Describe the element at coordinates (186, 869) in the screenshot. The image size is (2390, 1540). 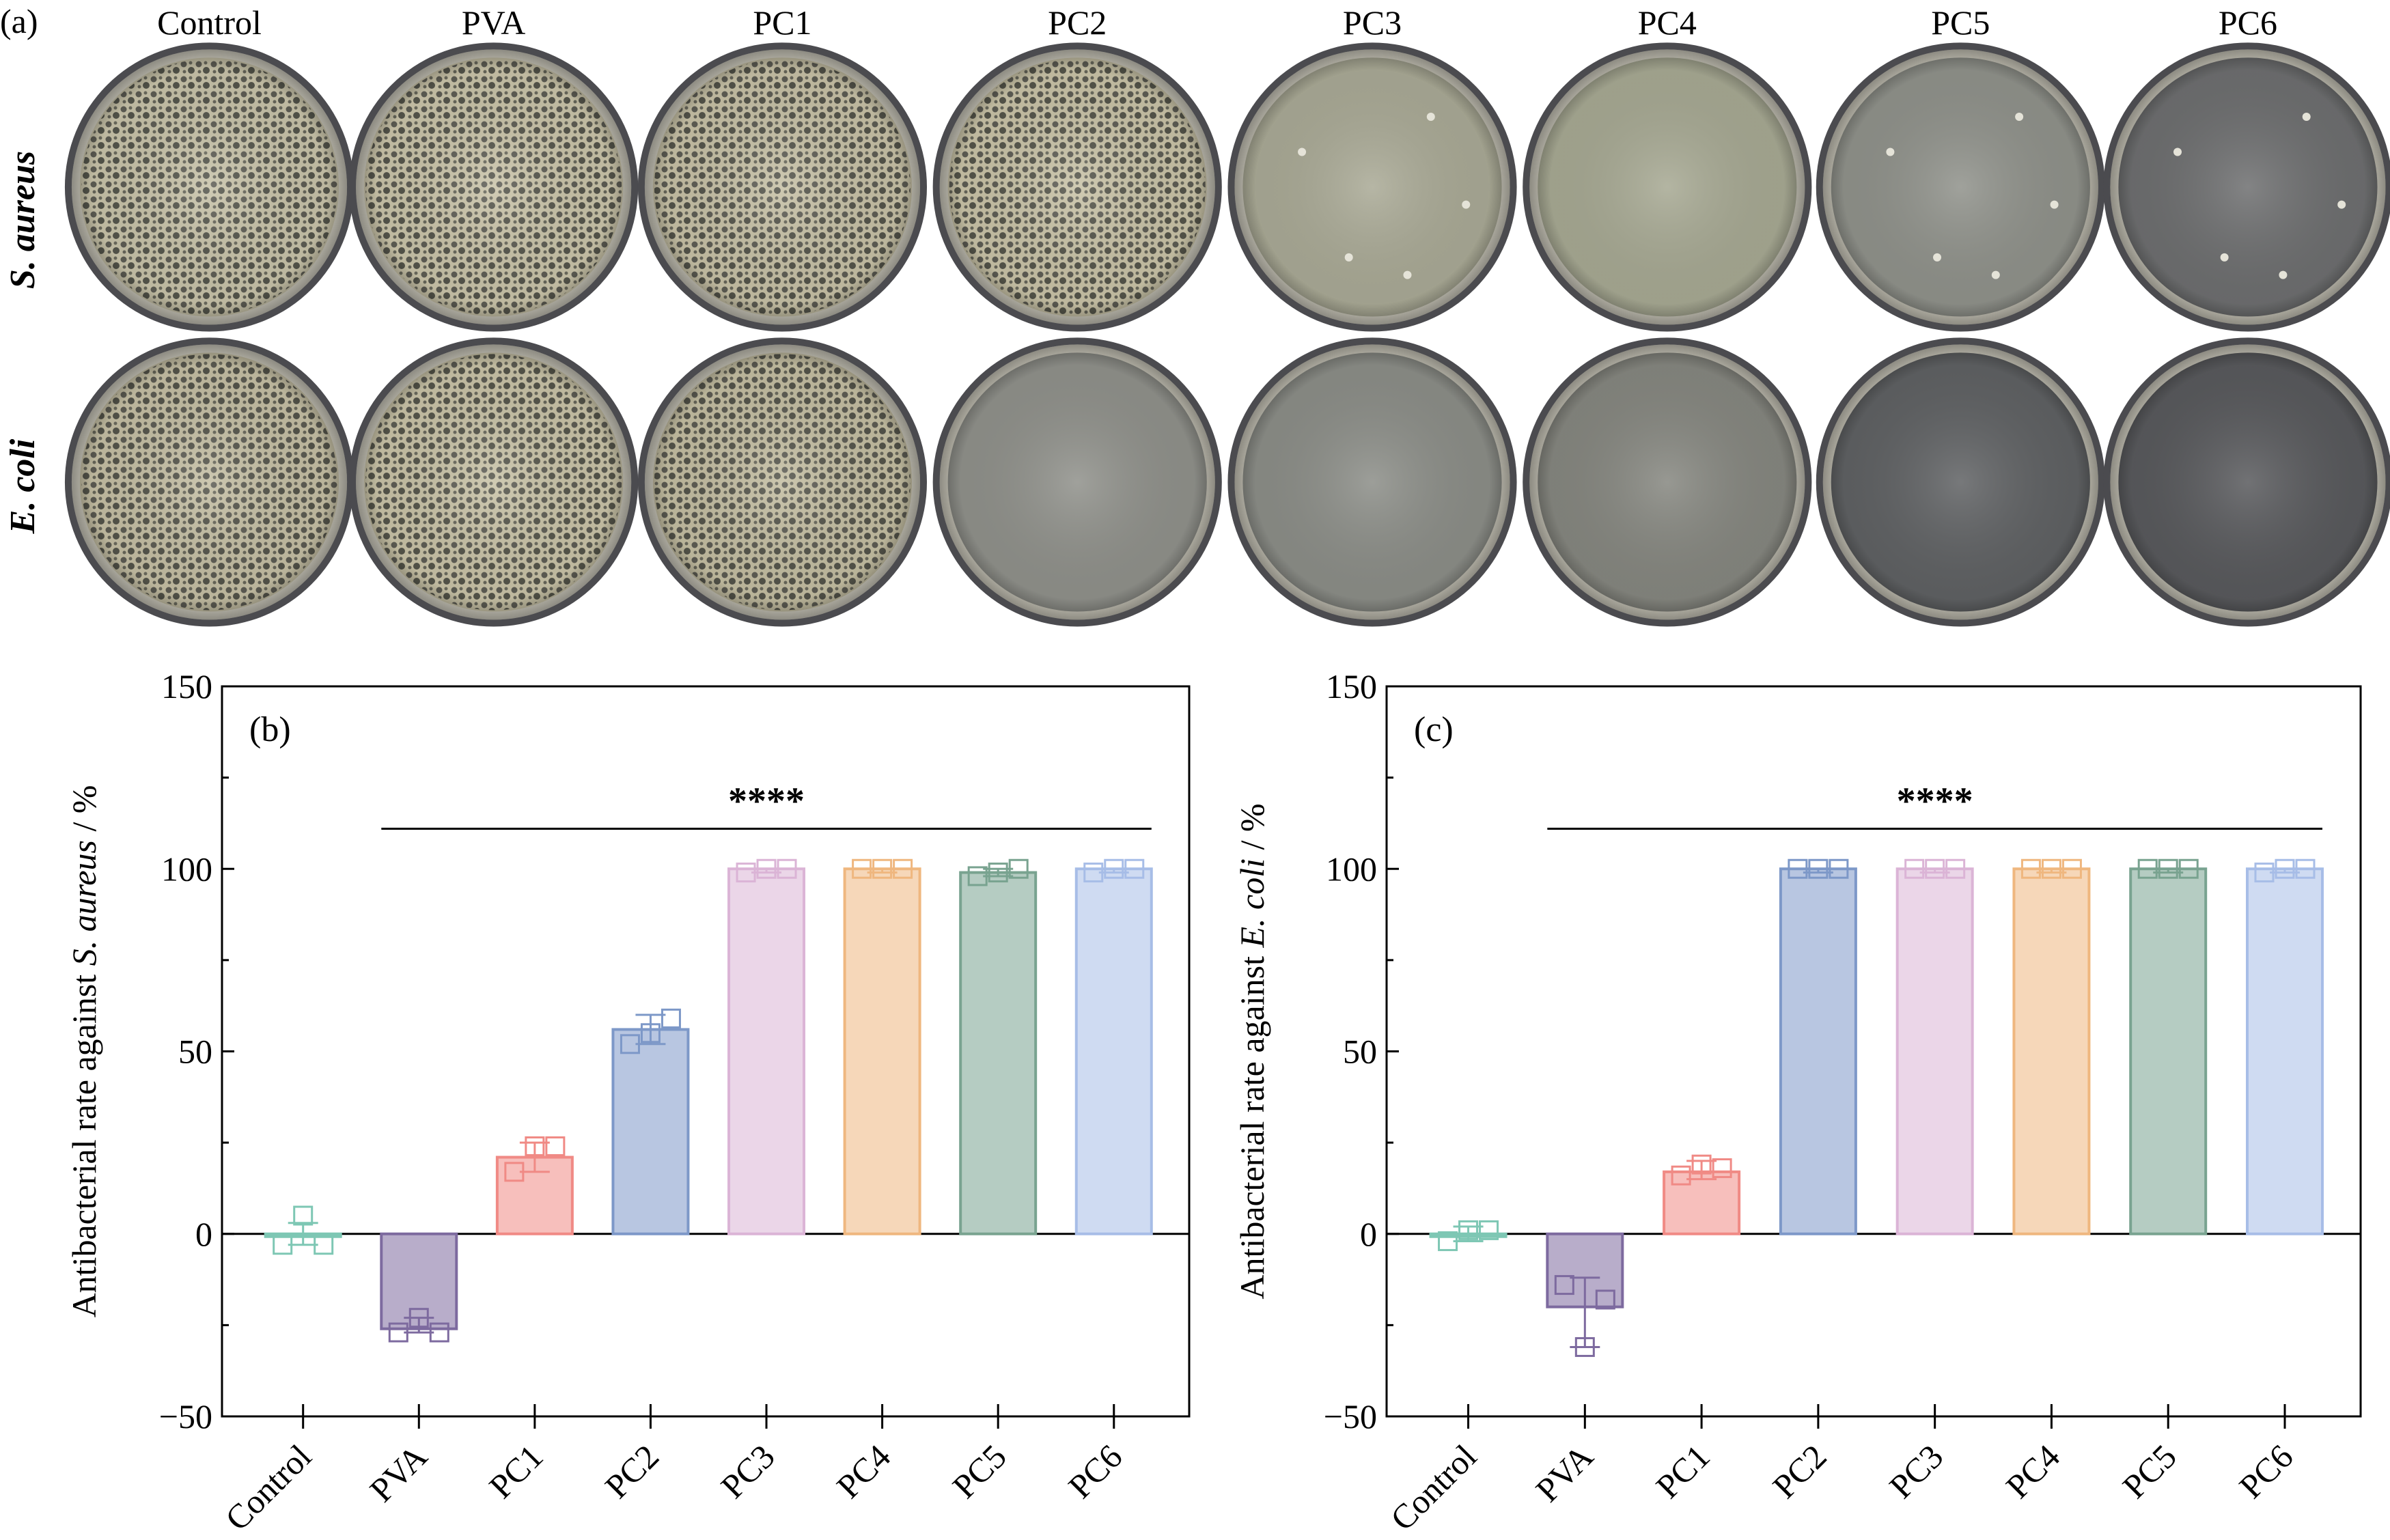
I see `y-tick-label: 100` at that location.